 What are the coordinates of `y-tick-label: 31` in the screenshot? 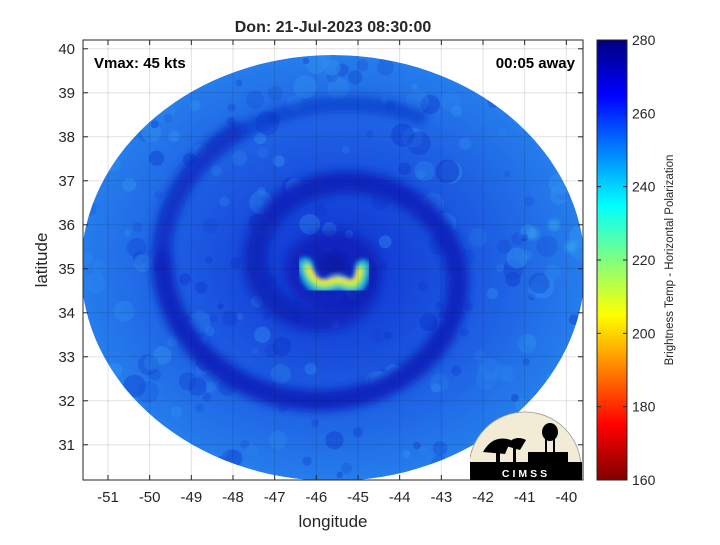 It's located at (66, 445).